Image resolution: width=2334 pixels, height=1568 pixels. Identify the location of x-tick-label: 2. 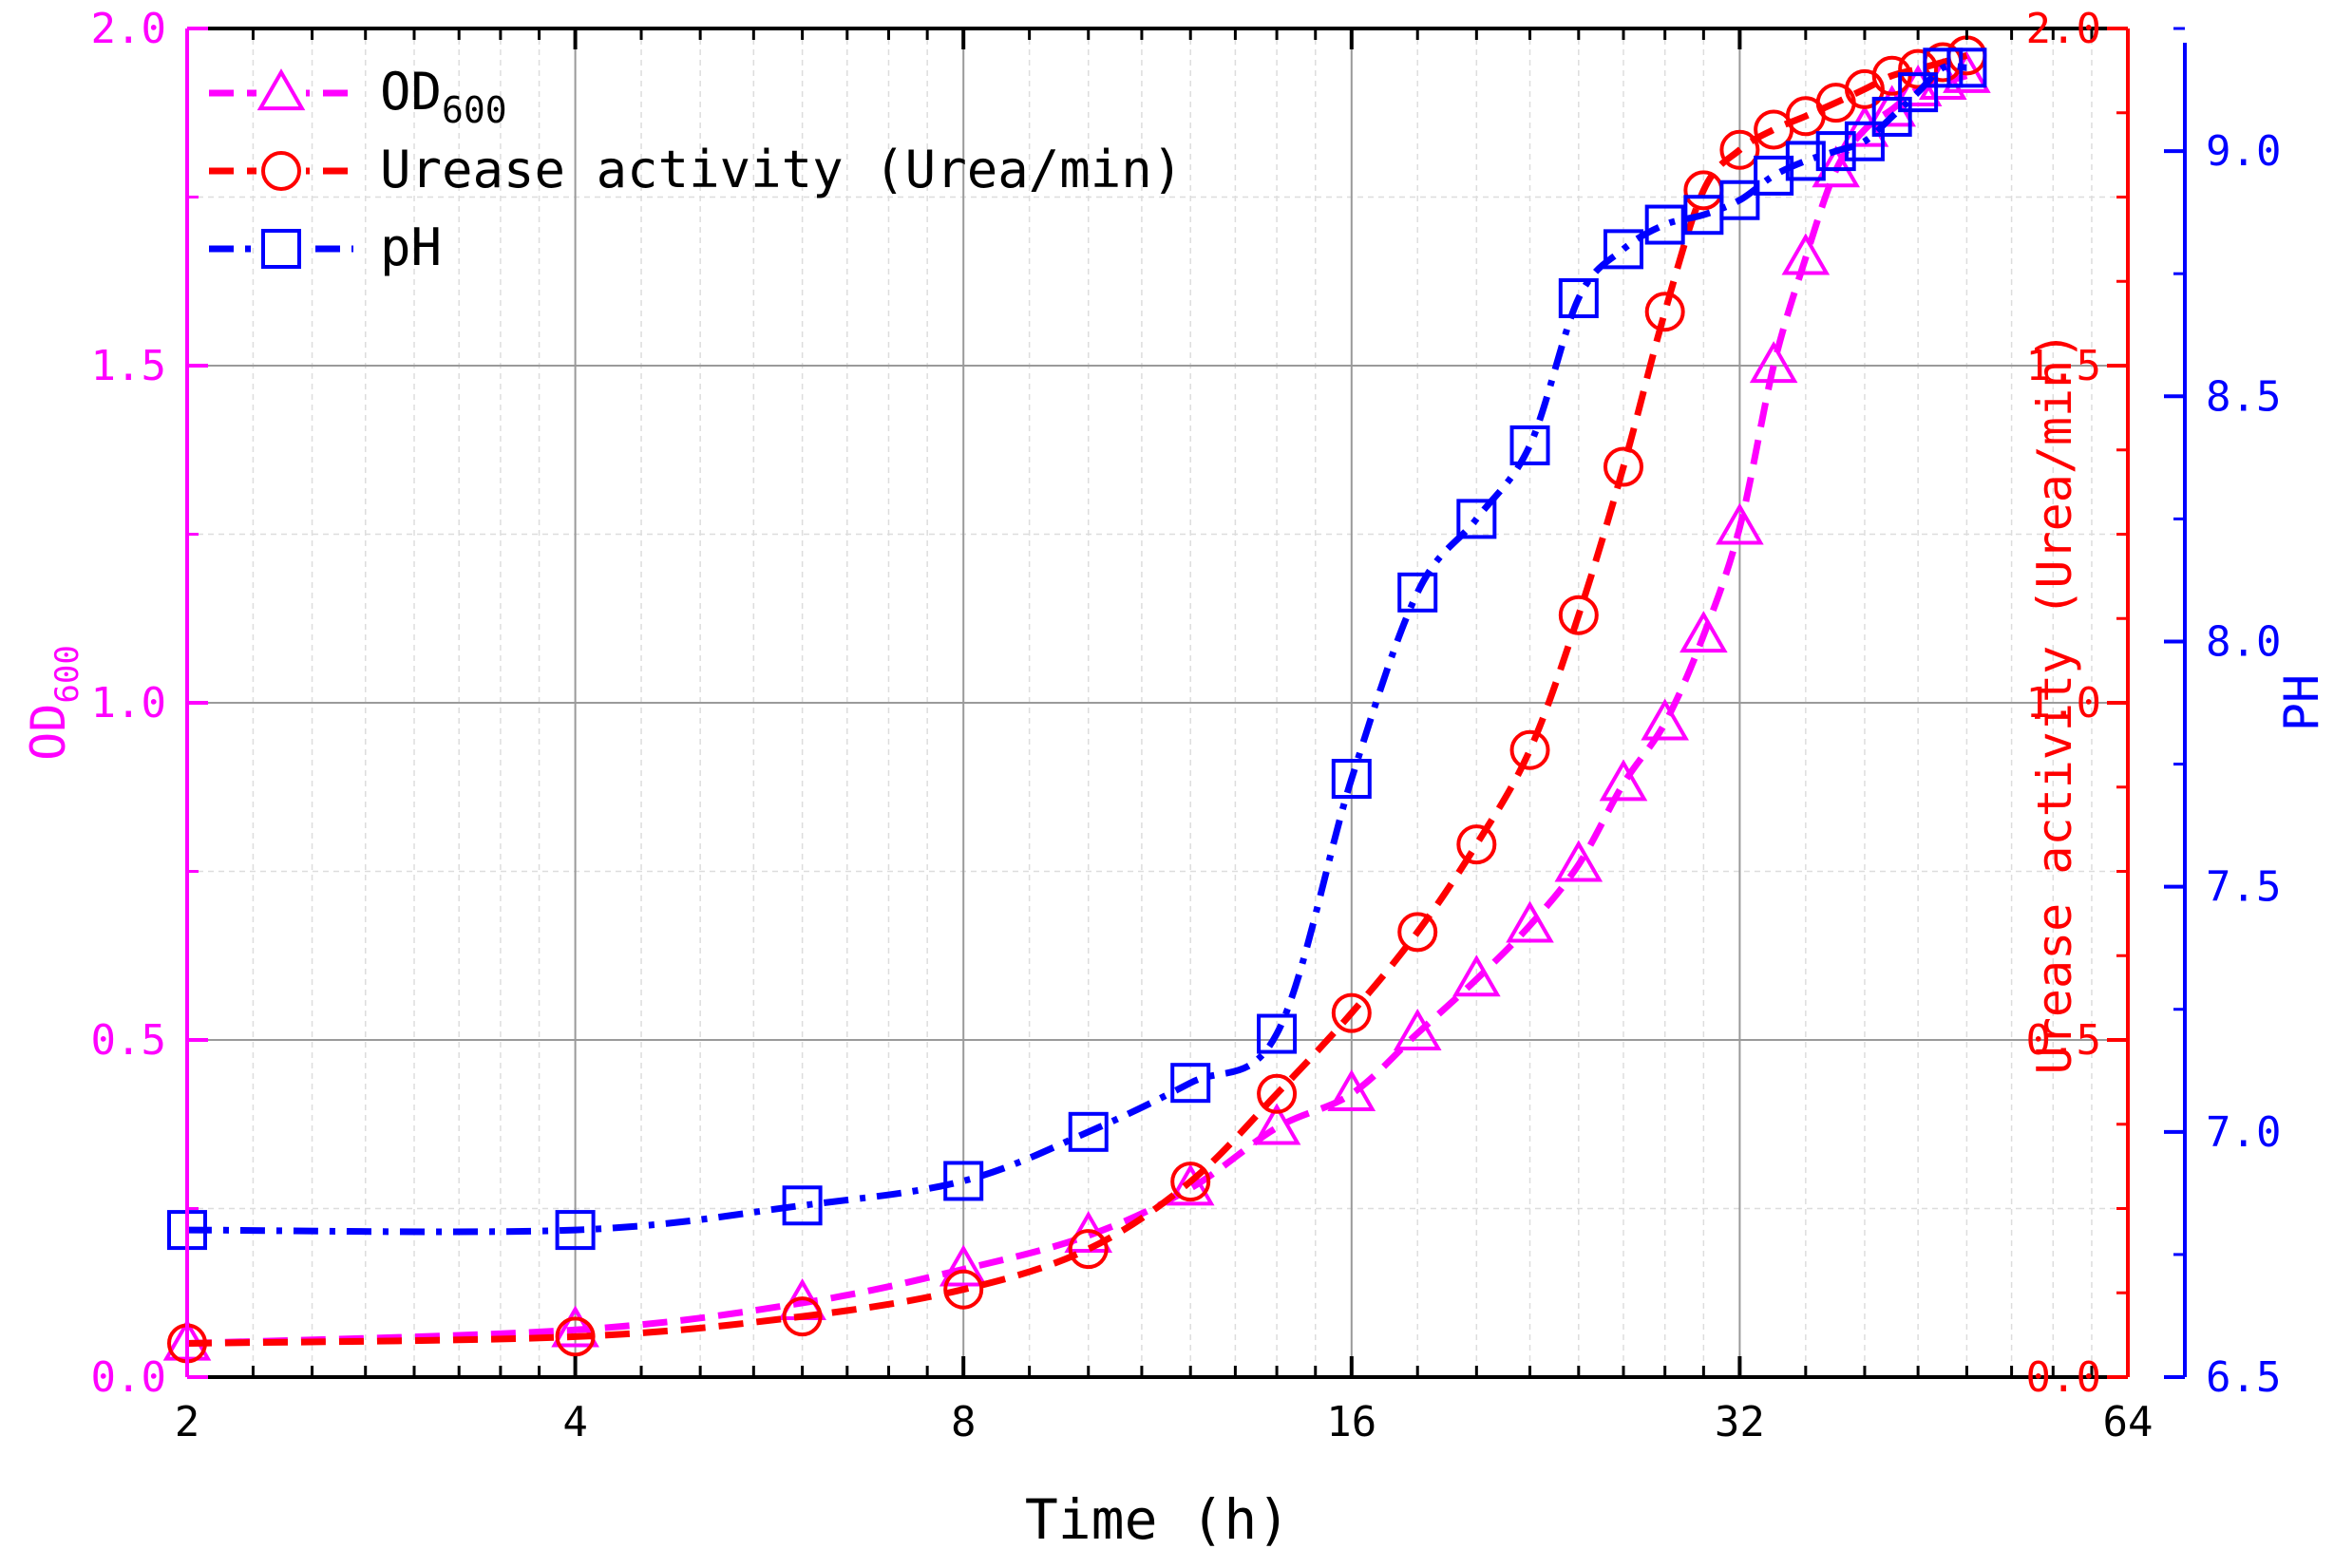
(187, 1422).